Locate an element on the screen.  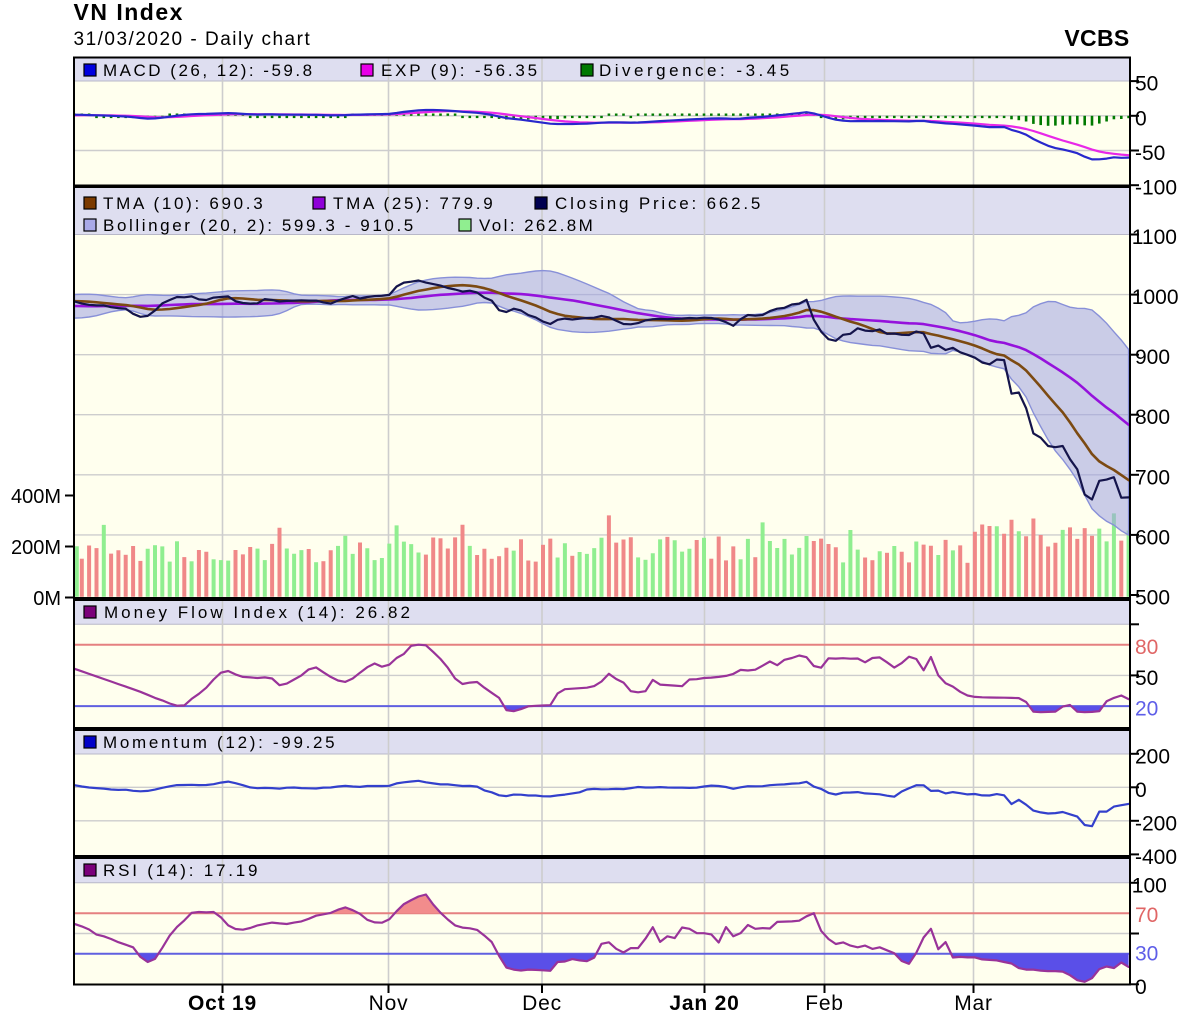
svg-text: 31/03/2020 - Daily chart is located at coordinates (193, 39).